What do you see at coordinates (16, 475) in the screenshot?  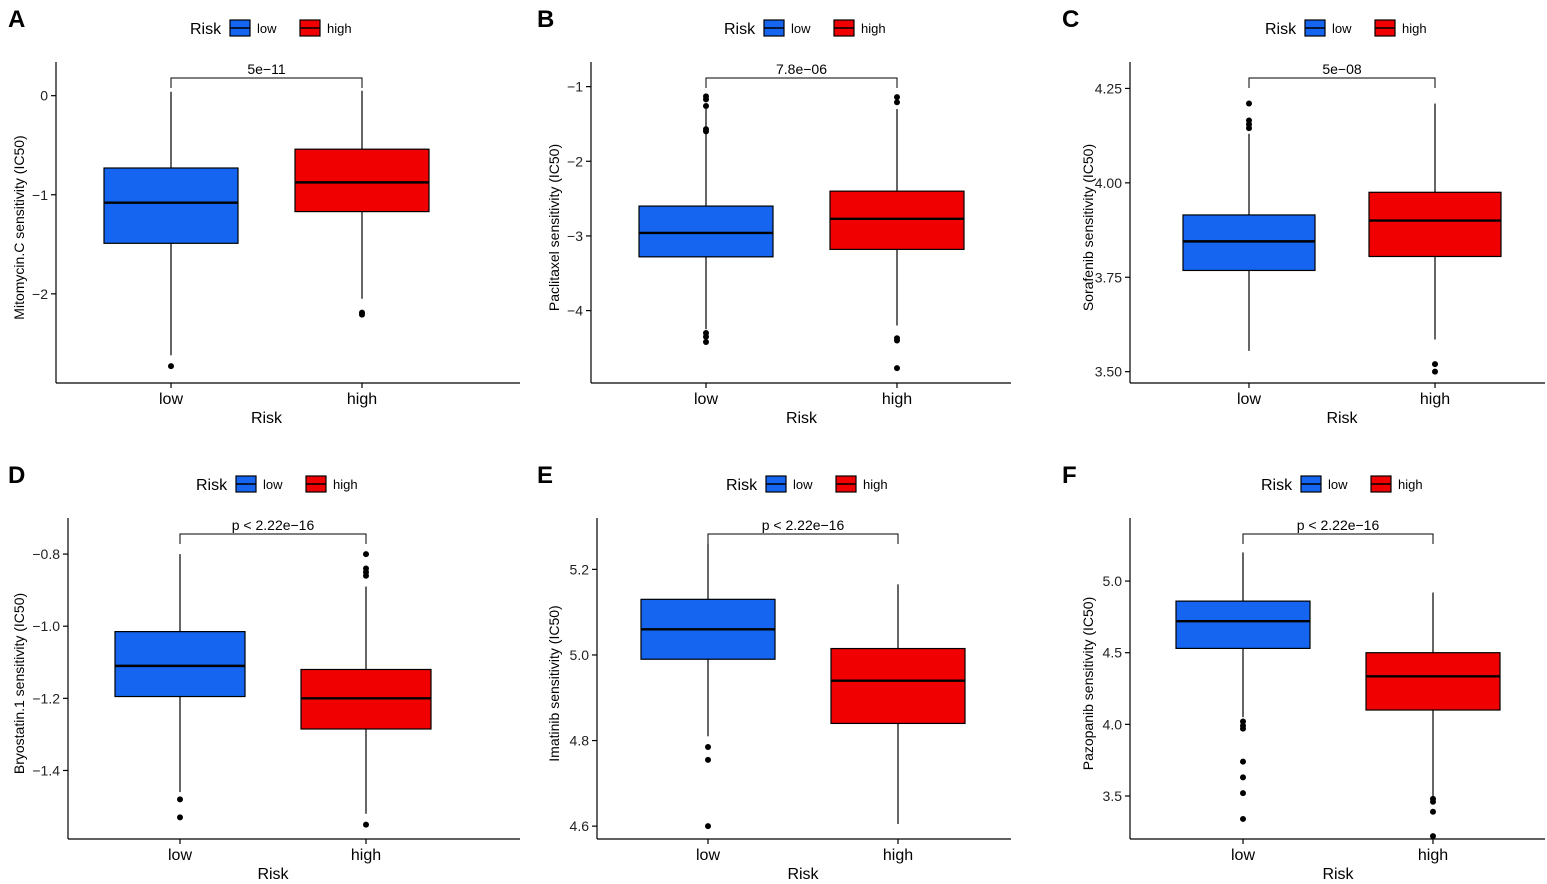 I see `panel-label: D` at bounding box center [16, 475].